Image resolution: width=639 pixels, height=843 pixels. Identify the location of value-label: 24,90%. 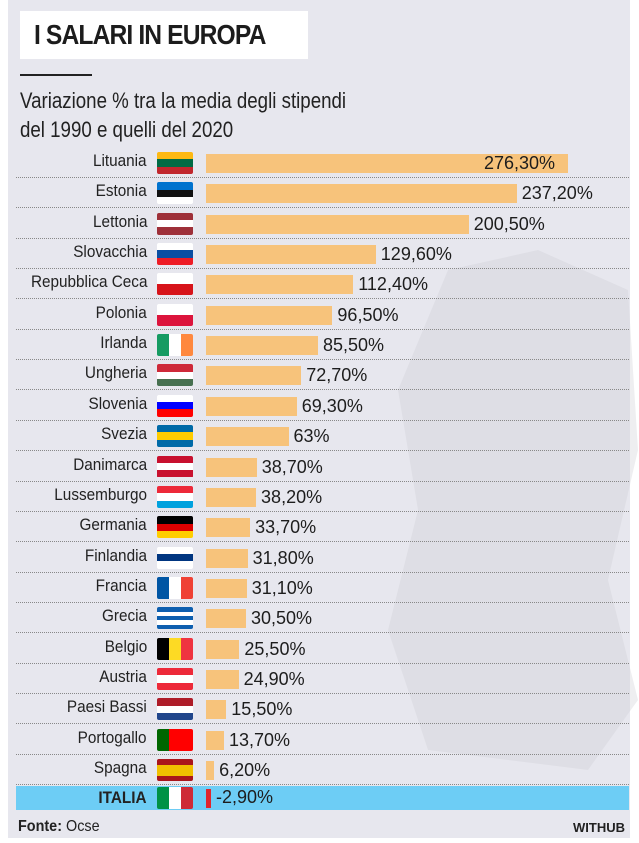
(274, 678).